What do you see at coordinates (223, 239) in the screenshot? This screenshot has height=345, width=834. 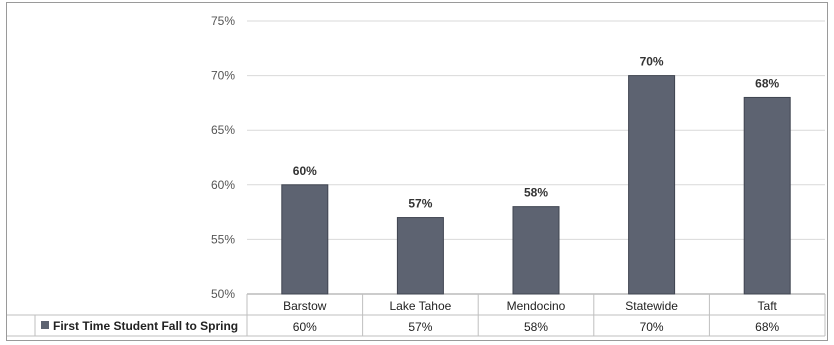 I see `y-tick-label: 55%` at bounding box center [223, 239].